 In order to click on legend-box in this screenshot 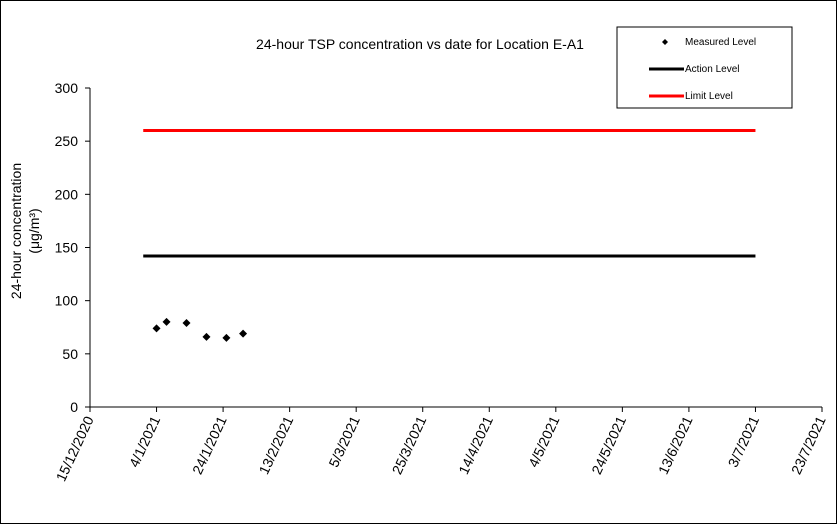, I will do `click(704, 67)`.